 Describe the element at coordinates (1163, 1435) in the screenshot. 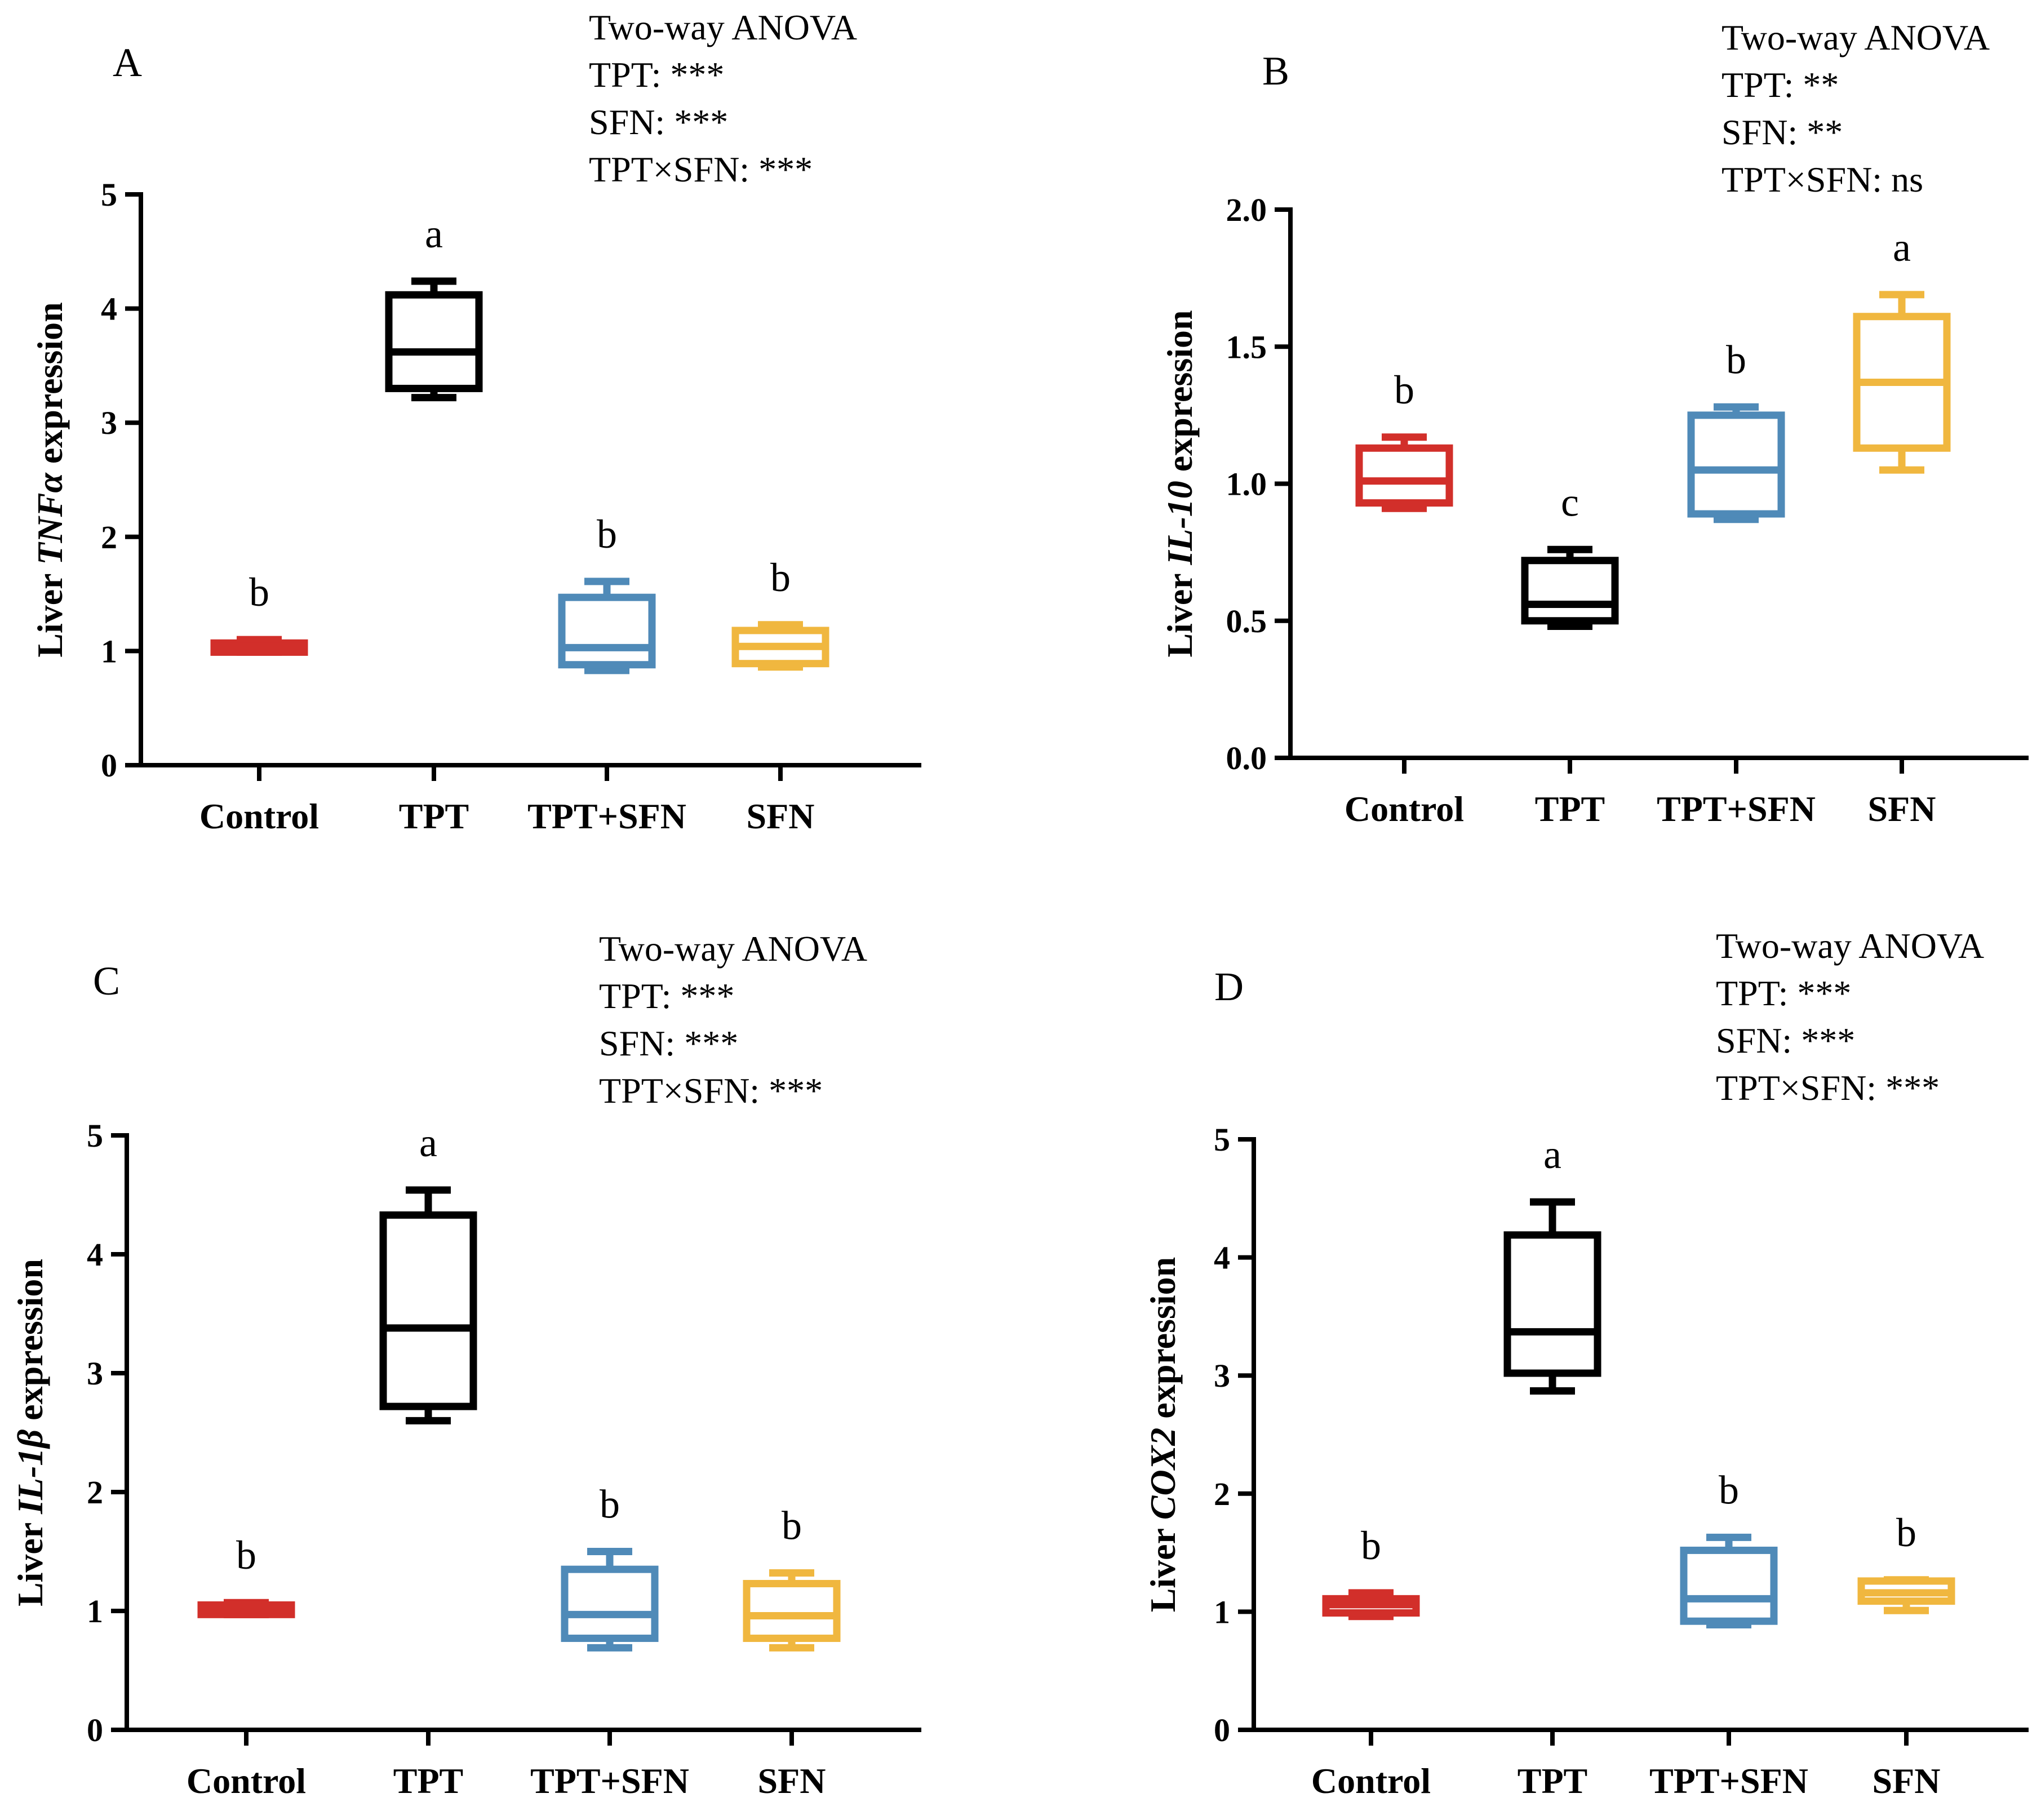

I see `y-axis-label: Liver COX2 expression` at that location.